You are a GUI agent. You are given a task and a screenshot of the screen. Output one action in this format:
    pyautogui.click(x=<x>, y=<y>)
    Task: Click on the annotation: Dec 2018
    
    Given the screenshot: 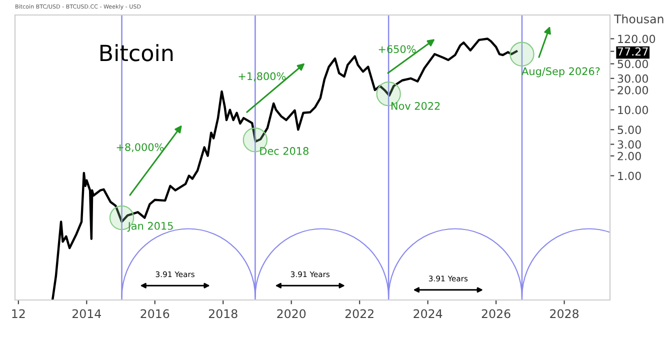 What is the action you would take?
    pyautogui.click(x=284, y=151)
    